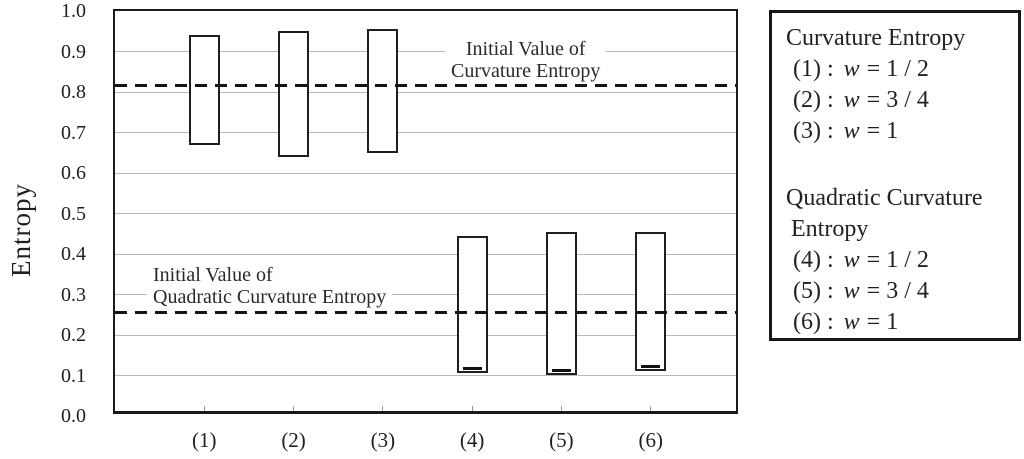  Describe the element at coordinates (73, 173) in the screenshot. I see `y-tick-label: 0.6` at that location.